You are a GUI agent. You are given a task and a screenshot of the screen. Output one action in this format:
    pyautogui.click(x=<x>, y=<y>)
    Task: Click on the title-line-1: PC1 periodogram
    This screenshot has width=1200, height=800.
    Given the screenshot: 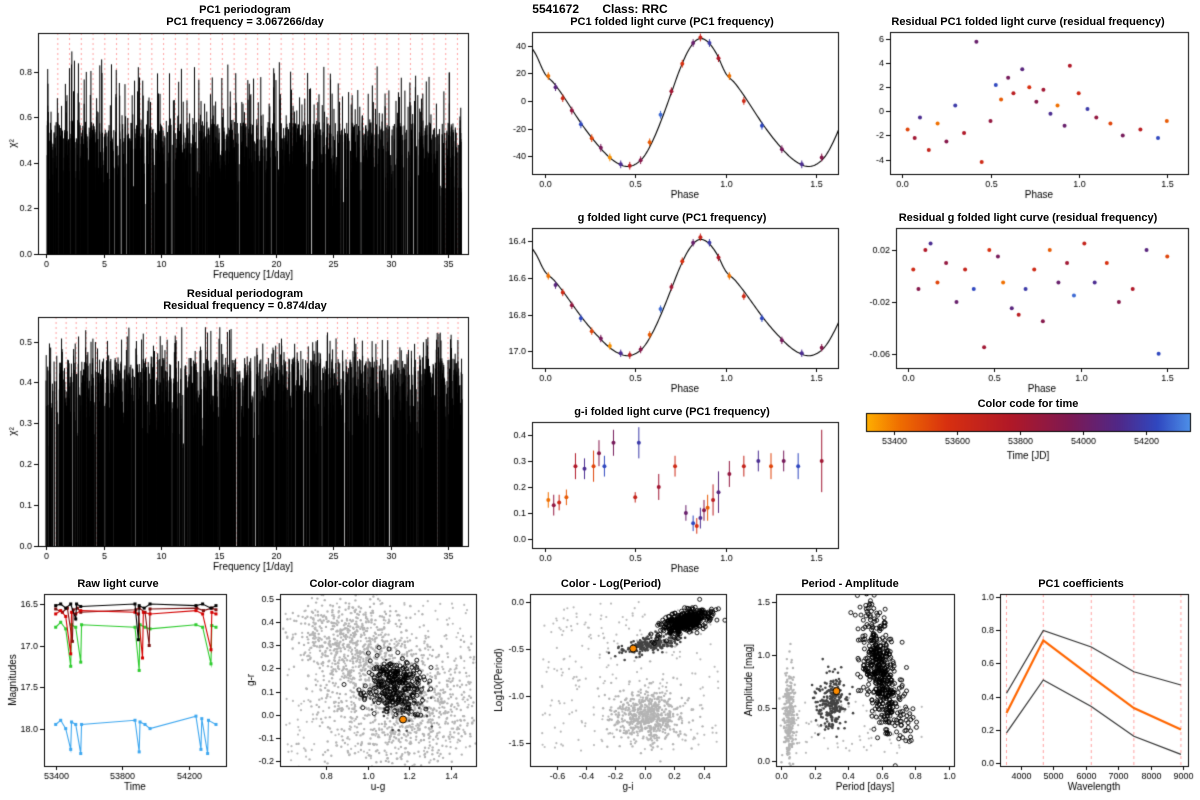 What is the action you would take?
    pyautogui.click(x=245, y=10)
    